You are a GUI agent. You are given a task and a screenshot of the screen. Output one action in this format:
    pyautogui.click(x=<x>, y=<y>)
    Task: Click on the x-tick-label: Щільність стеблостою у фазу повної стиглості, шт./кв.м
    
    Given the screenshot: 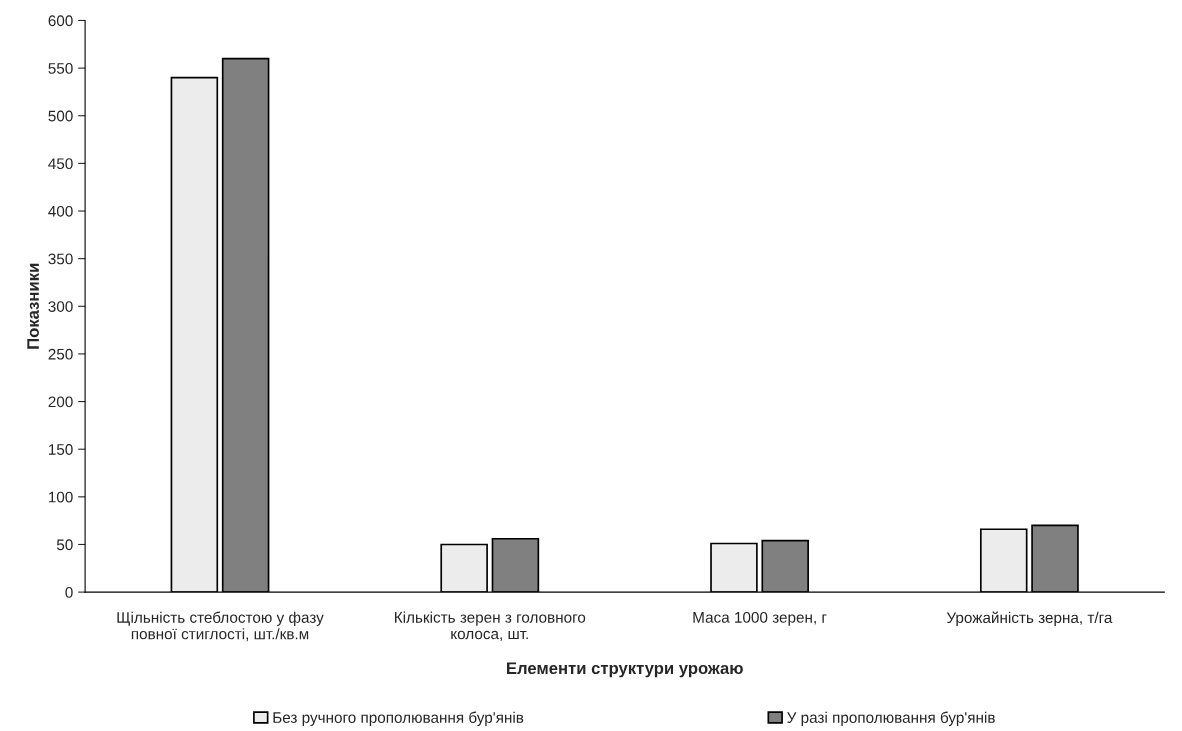 What is the action you would take?
    pyautogui.click(x=220, y=626)
    